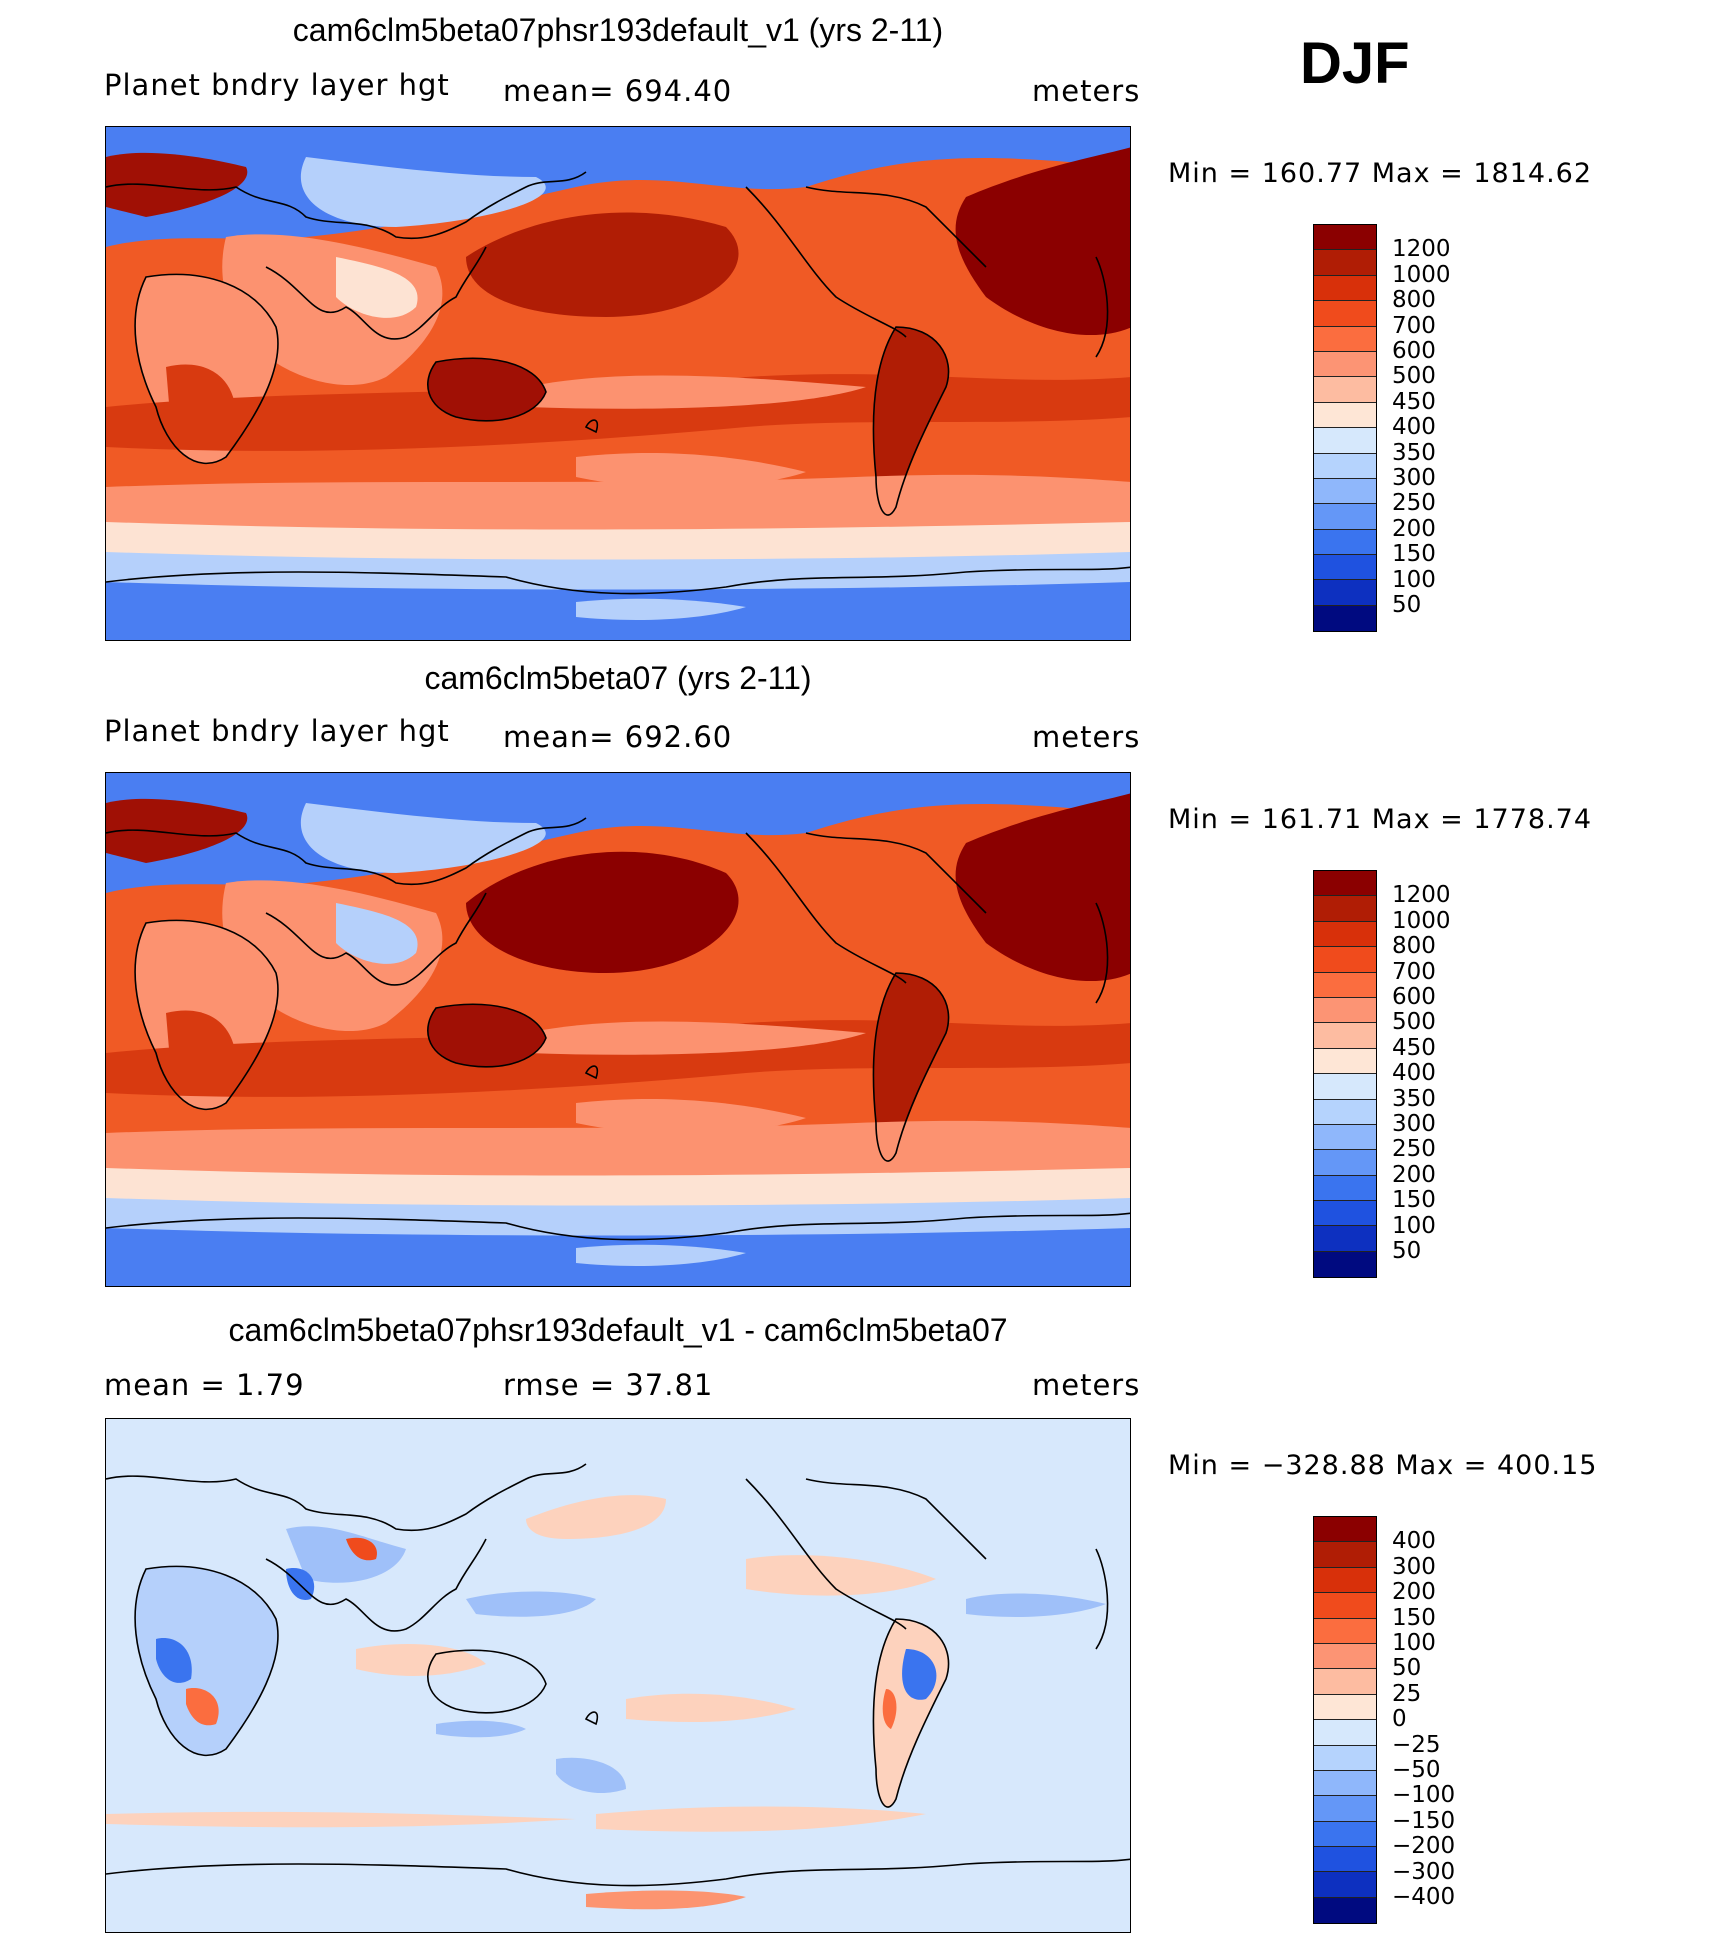 This screenshot has width=1710, height=1936. What do you see at coordinates (1424, 1795) in the screenshot?
I see `colorbar-label: −100` at bounding box center [1424, 1795].